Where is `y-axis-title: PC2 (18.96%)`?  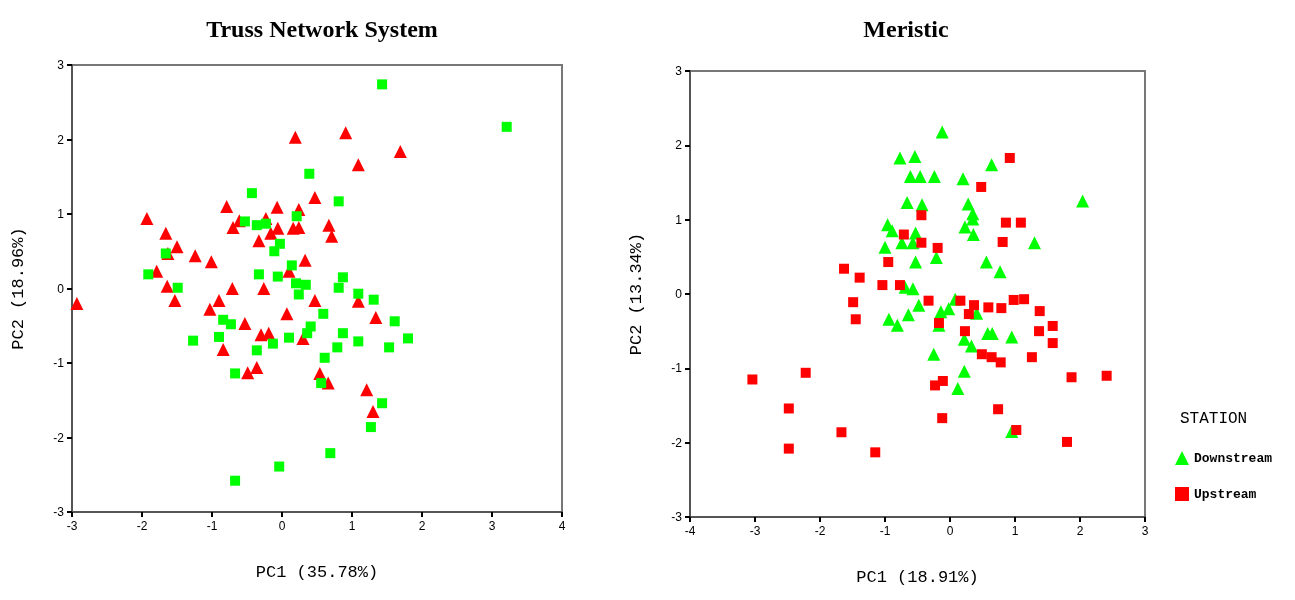 y-axis-title: PC2 (18.96%) is located at coordinates (18, 288).